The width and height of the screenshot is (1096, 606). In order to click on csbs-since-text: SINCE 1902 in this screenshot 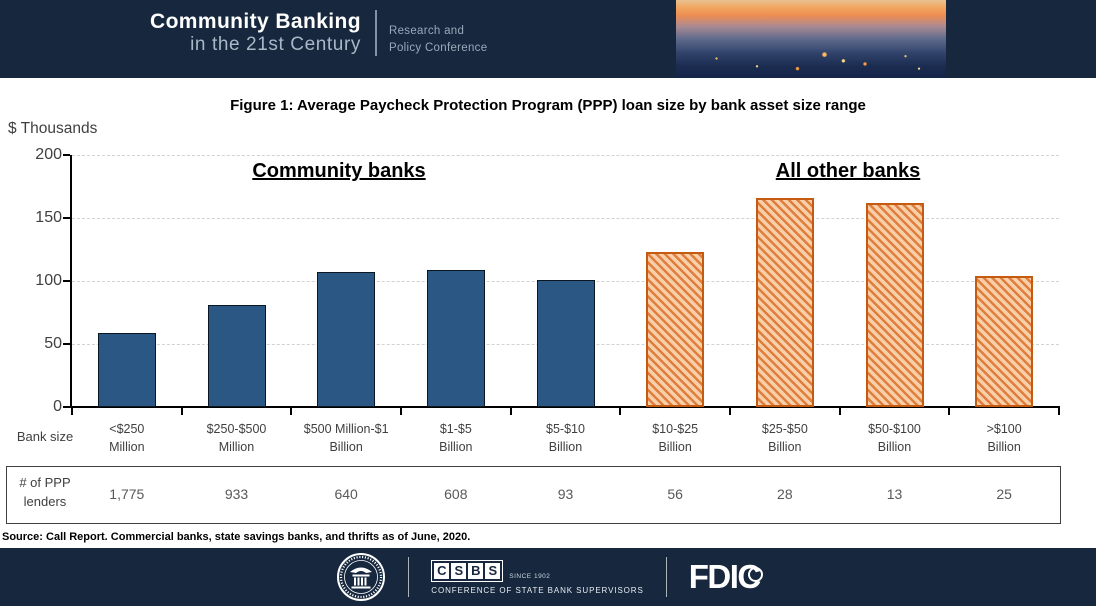, I will do `click(530, 576)`.